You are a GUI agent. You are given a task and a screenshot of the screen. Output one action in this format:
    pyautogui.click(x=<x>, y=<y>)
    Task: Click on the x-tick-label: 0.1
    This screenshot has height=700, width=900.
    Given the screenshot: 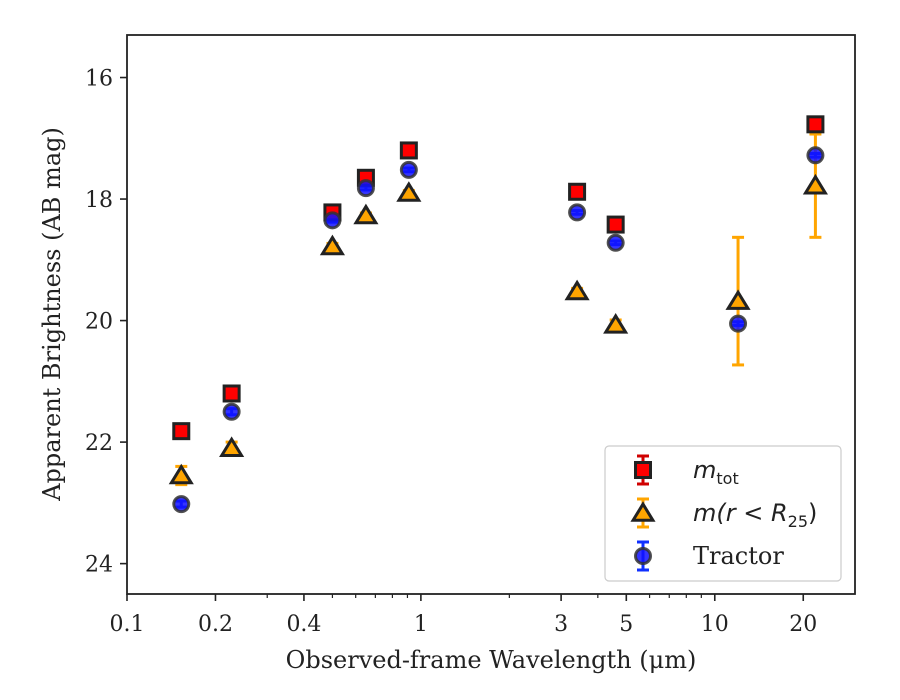 What is the action you would take?
    pyautogui.click(x=127, y=624)
    